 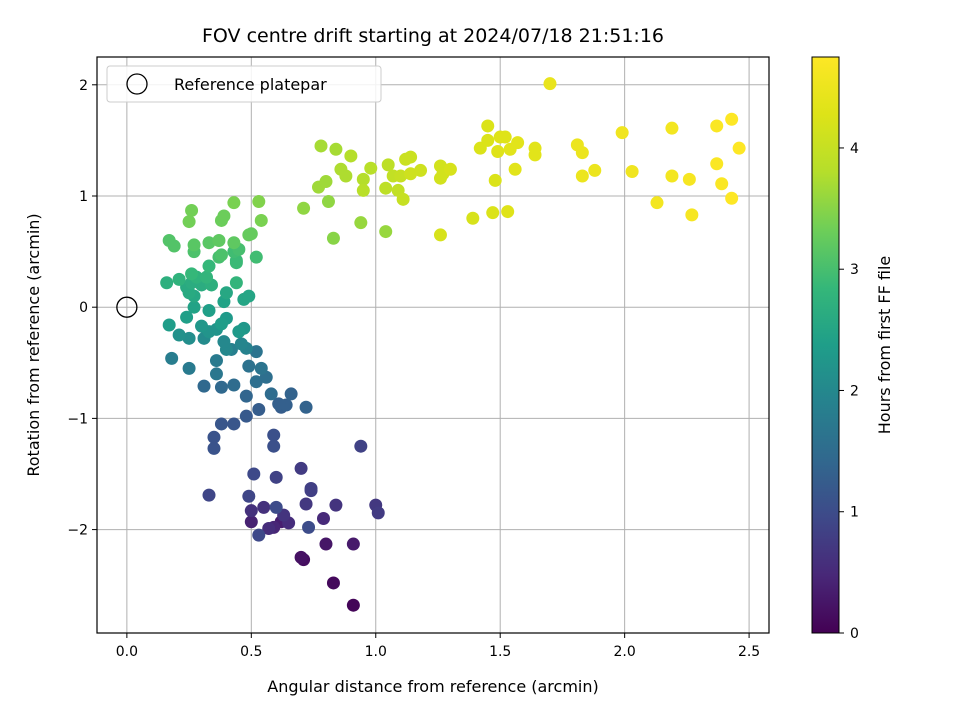 What do you see at coordinates (250, 84) in the screenshot?
I see `legend-label: Reference platepar` at bounding box center [250, 84].